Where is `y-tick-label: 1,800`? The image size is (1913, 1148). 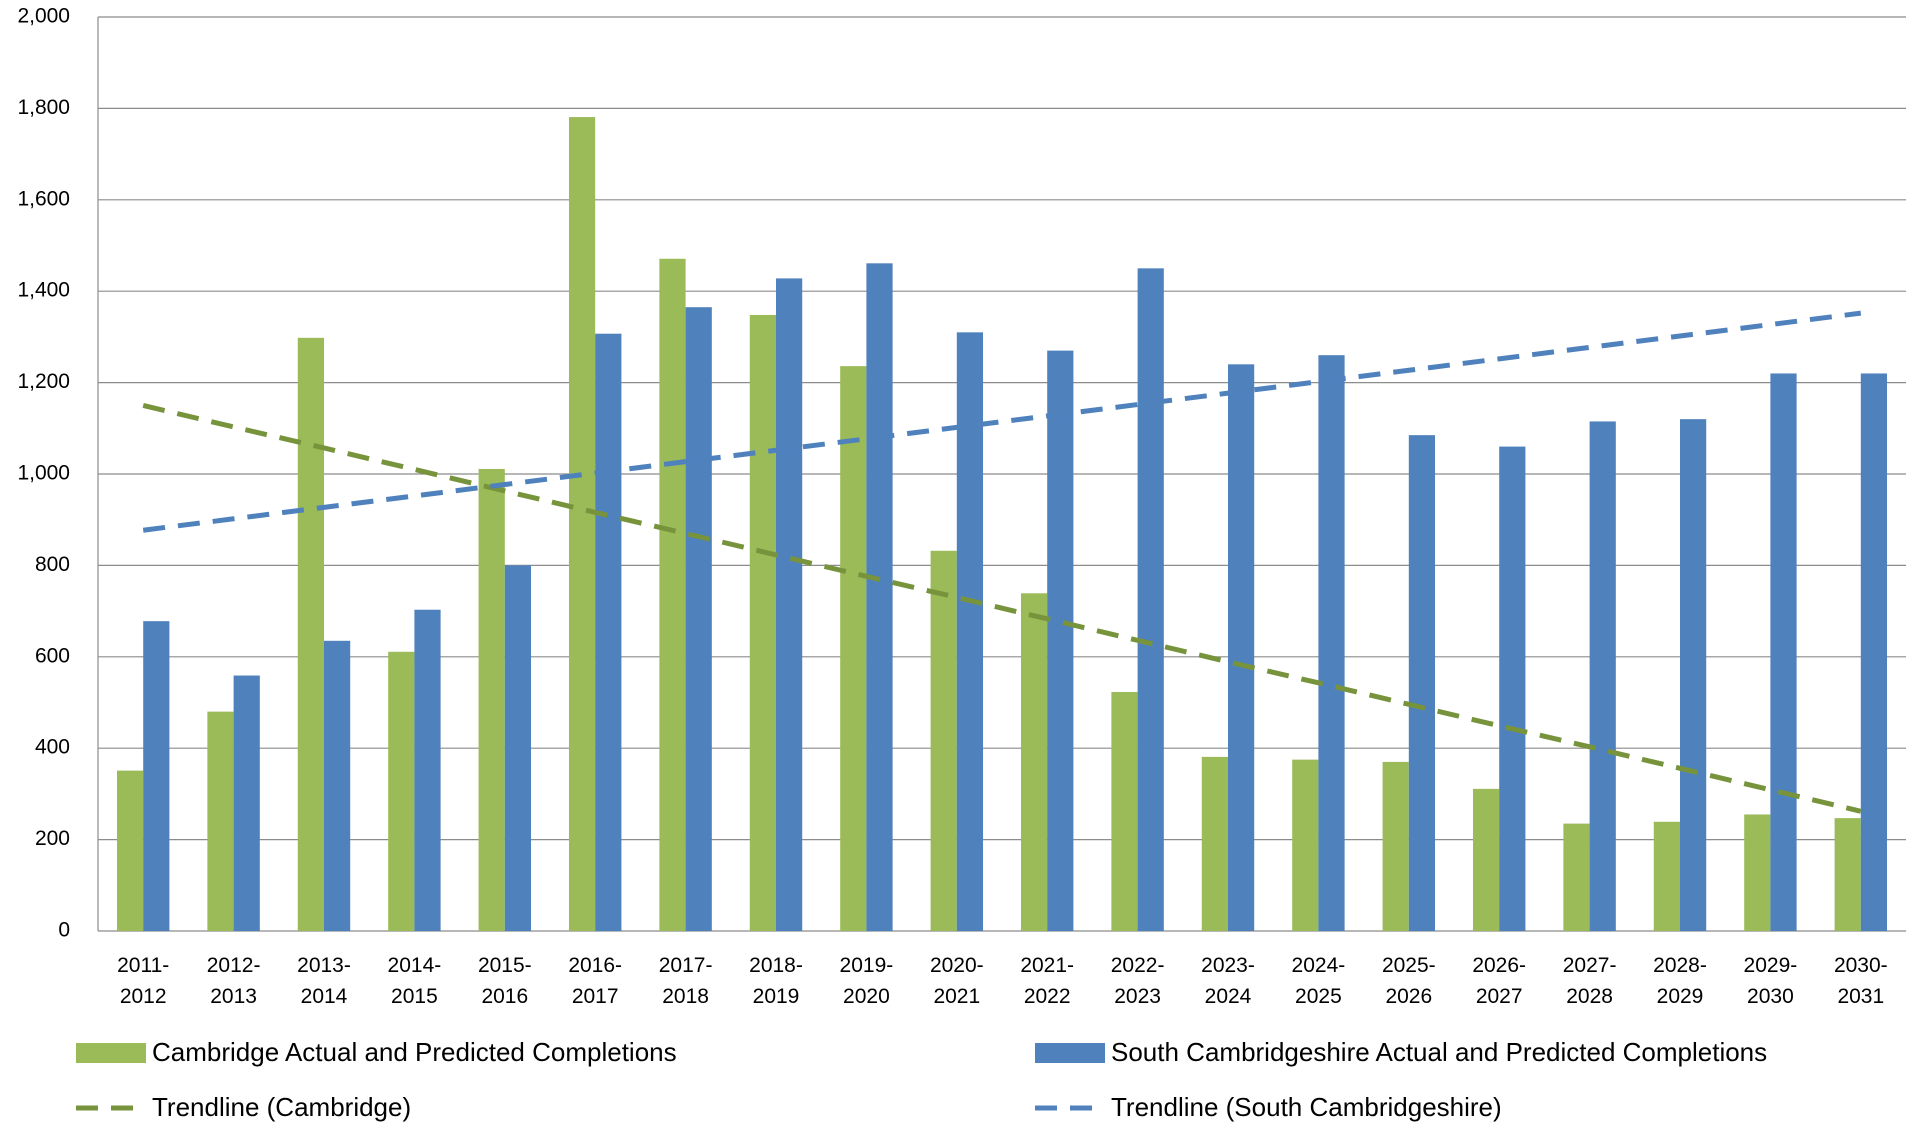
y-tick-label: 1,800 is located at coordinates (43, 107).